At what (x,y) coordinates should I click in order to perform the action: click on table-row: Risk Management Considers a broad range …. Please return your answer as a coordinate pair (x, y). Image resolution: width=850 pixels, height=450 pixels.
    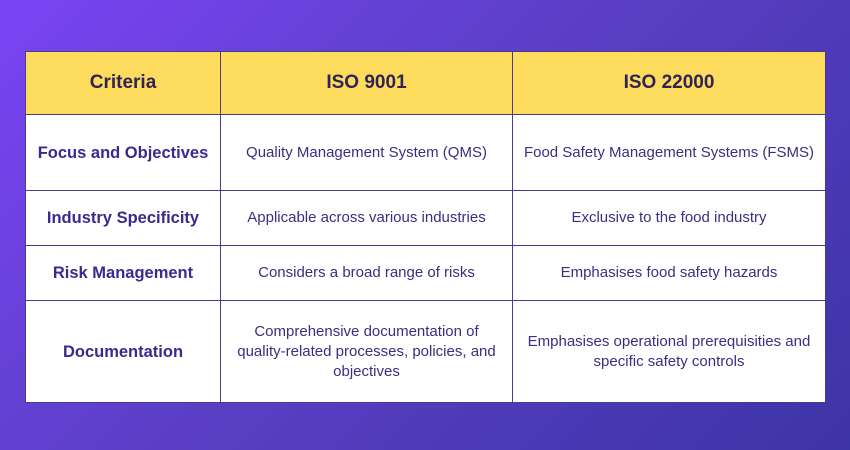
    Looking at the image, I should click on (425, 273).